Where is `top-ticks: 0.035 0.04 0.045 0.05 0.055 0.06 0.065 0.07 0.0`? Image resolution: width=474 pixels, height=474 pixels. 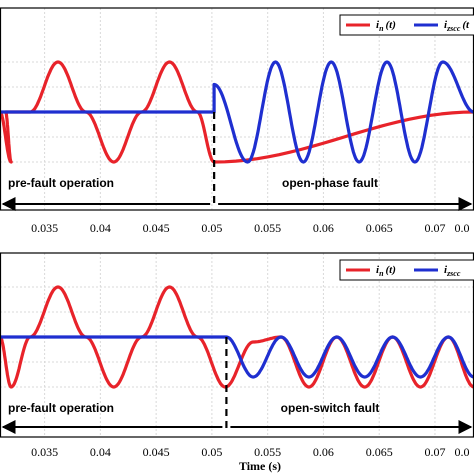 top-ticks: 0.035 0.04 0.045 0.05 0.055 0.06 0.065 0.07 0.0 is located at coordinates (250, 228).